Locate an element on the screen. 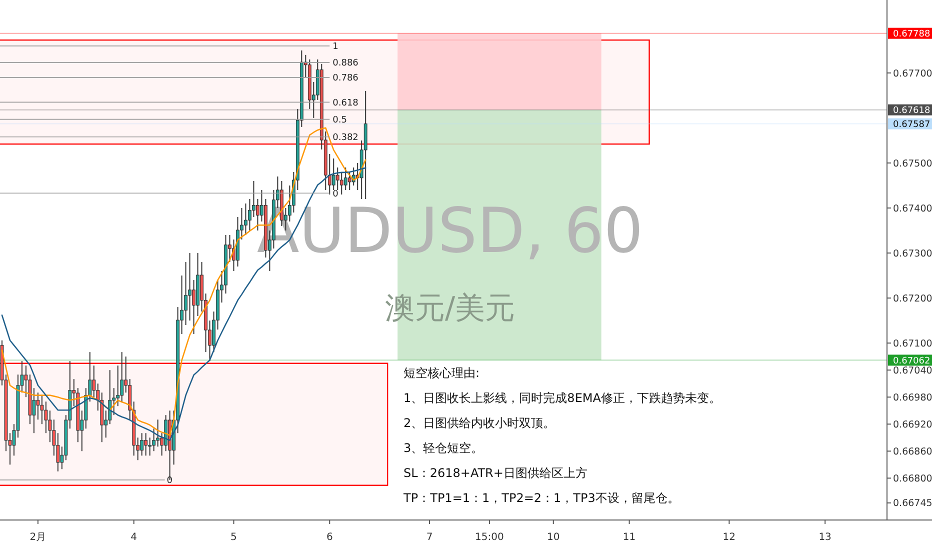  y-tick-label: 0.66800 is located at coordinates (912, 478).